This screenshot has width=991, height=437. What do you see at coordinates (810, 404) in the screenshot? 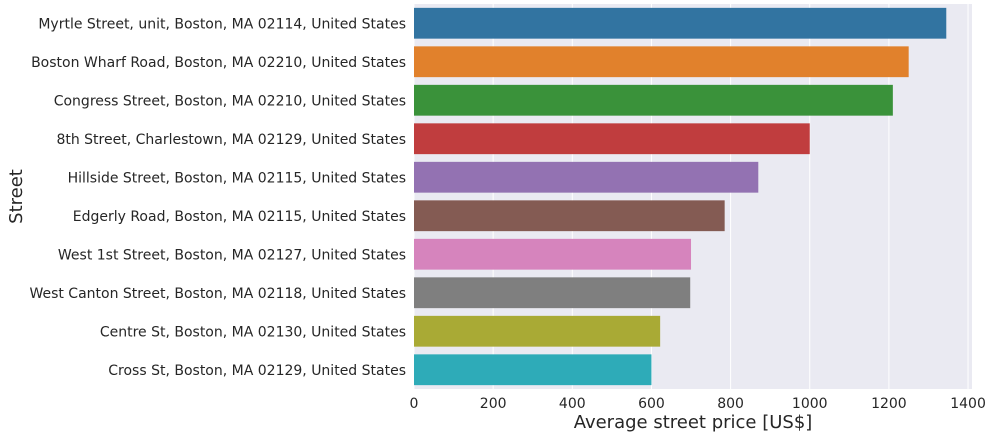
I see `x-tick-label: 1000` at bounding box center [810, 404].